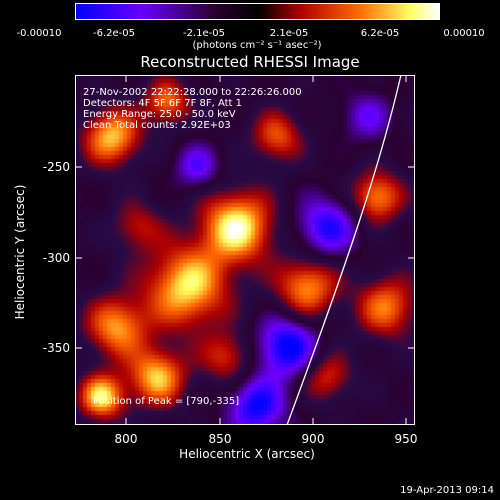 This screenshot has width=500, height=500. What do you see at coordinates (126, 439) in the screenshot?
I see `x-tick-label: 800` at bounding box center [126, 439].